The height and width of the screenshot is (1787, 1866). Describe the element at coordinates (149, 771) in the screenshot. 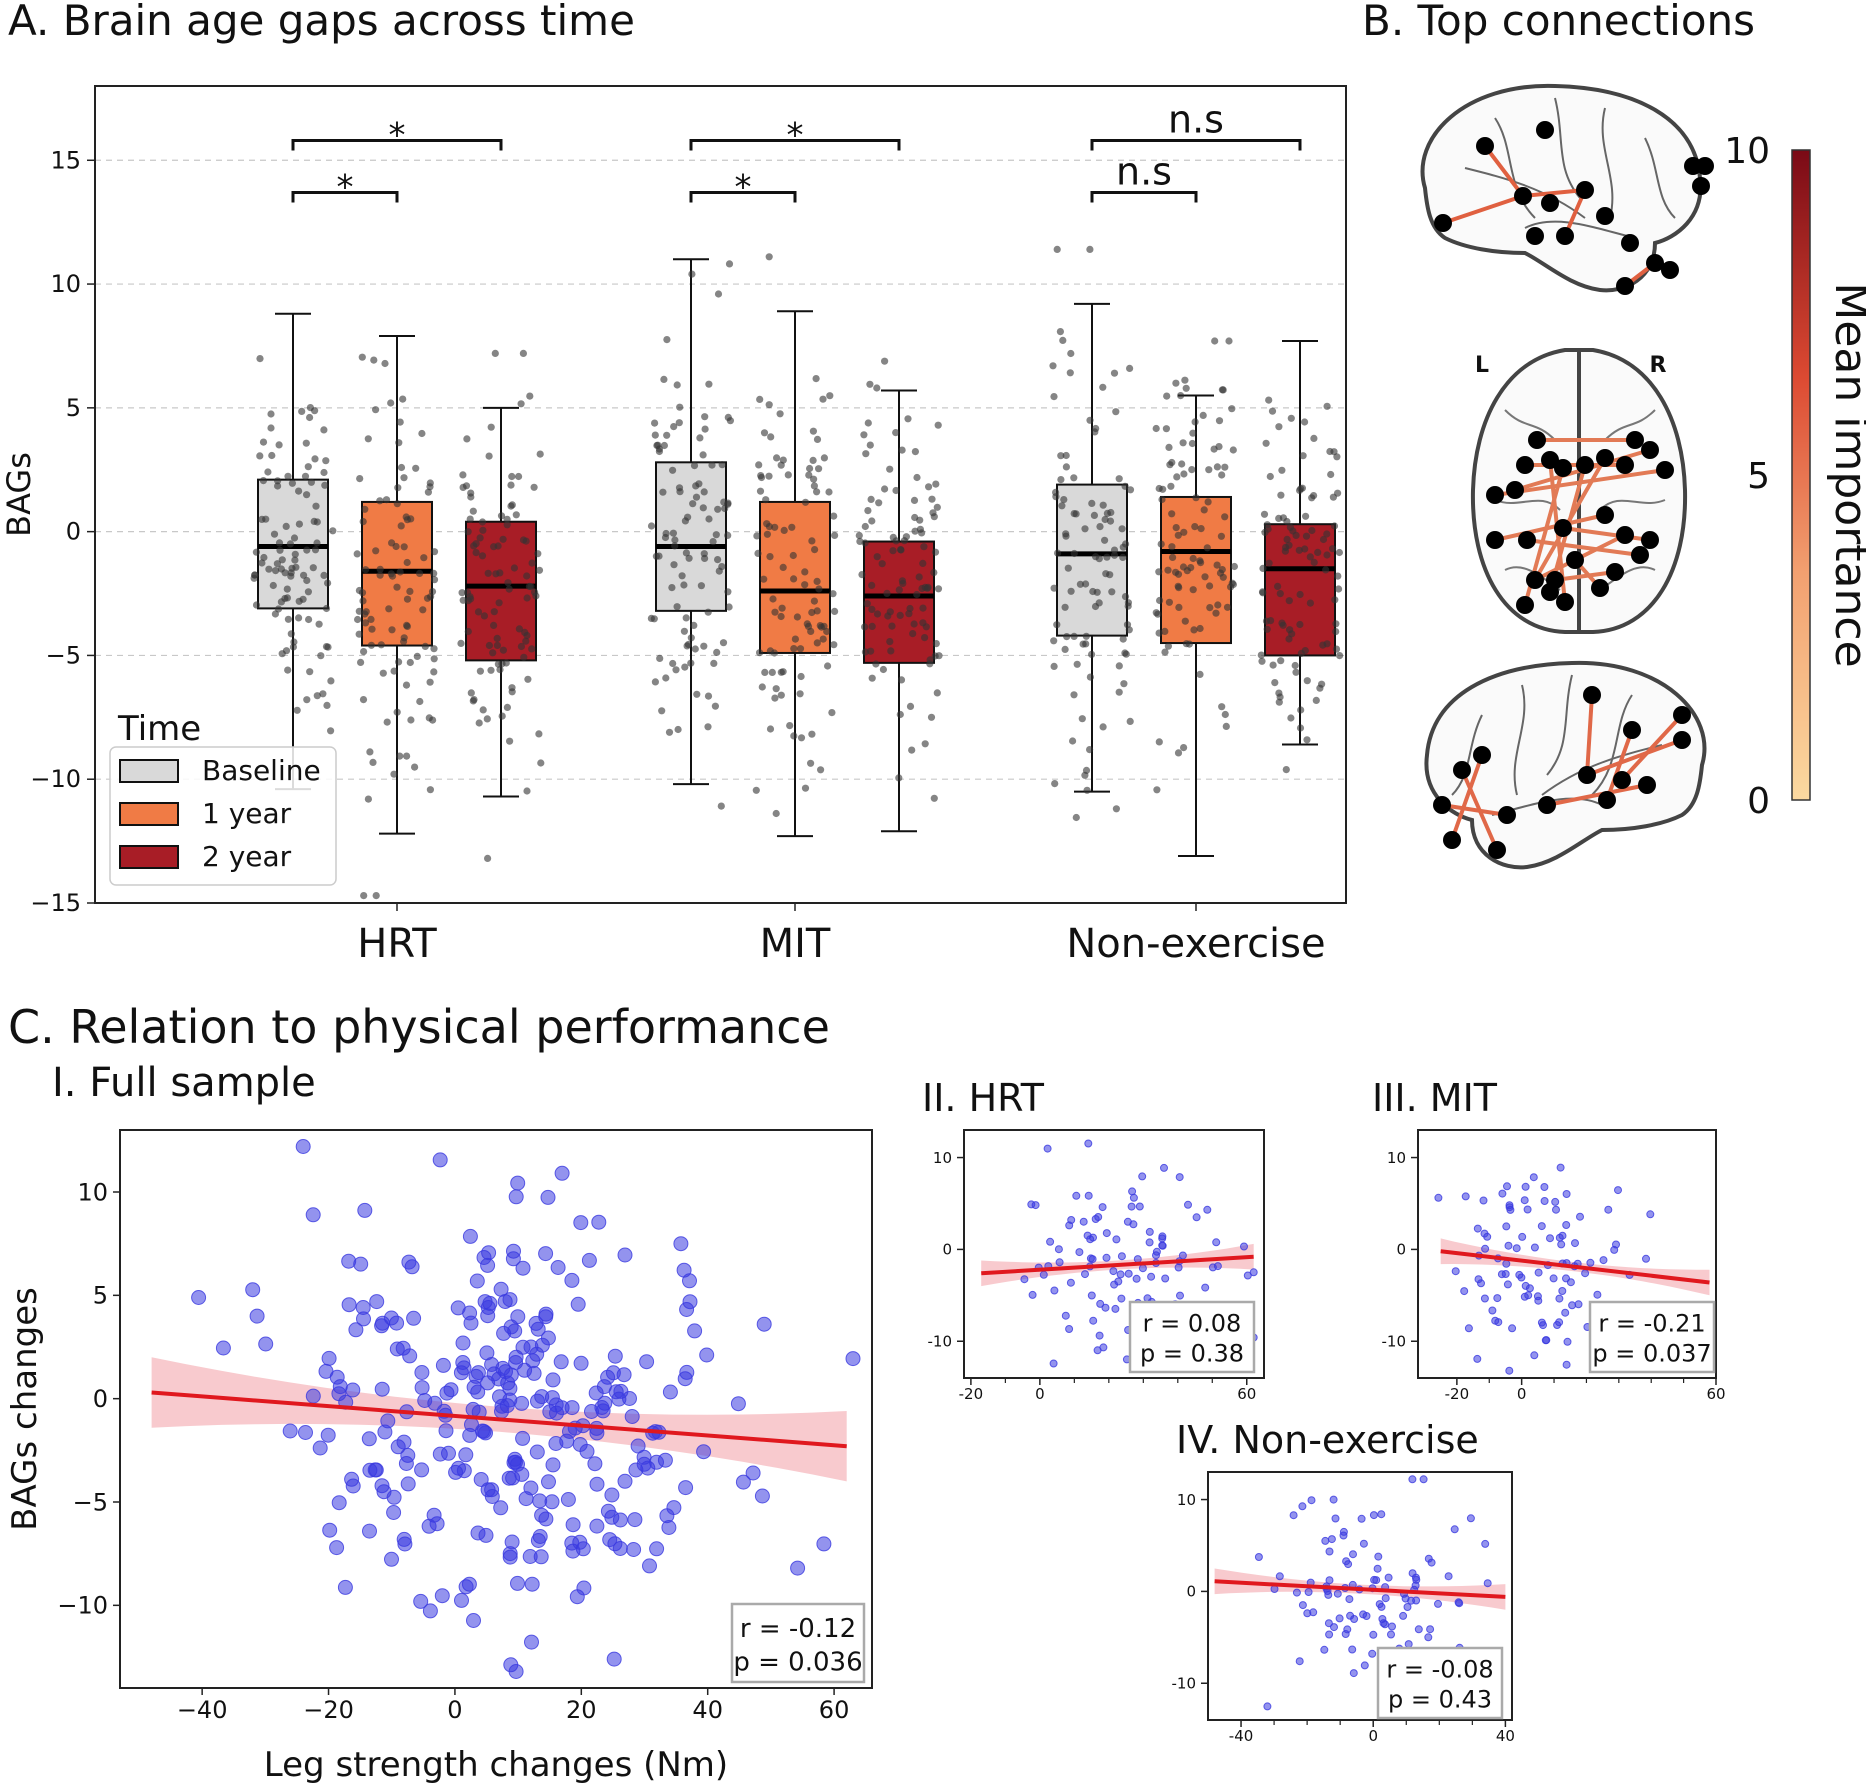

I see `legend-swatch` at that location.